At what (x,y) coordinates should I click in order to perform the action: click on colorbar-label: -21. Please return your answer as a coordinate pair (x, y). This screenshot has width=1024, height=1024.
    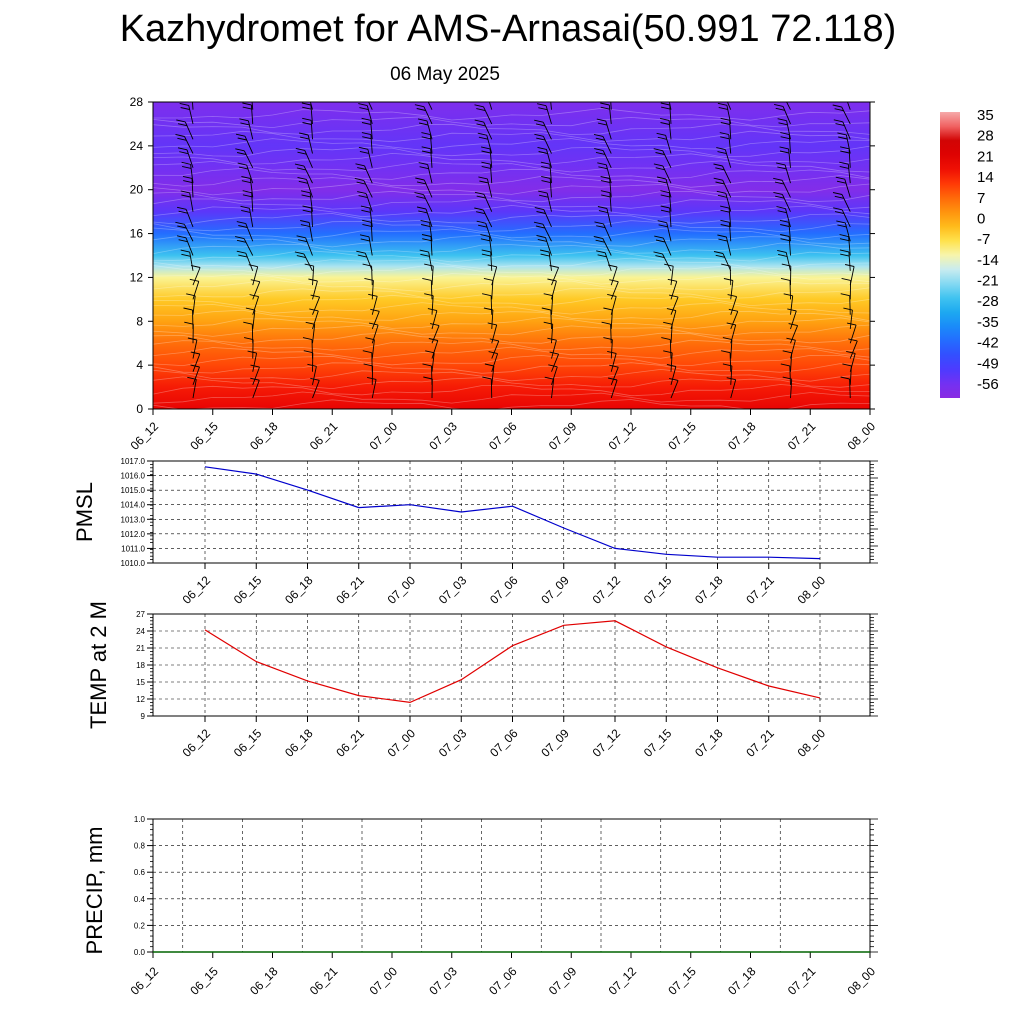
    Looking at the image, I should click on (988, 281).